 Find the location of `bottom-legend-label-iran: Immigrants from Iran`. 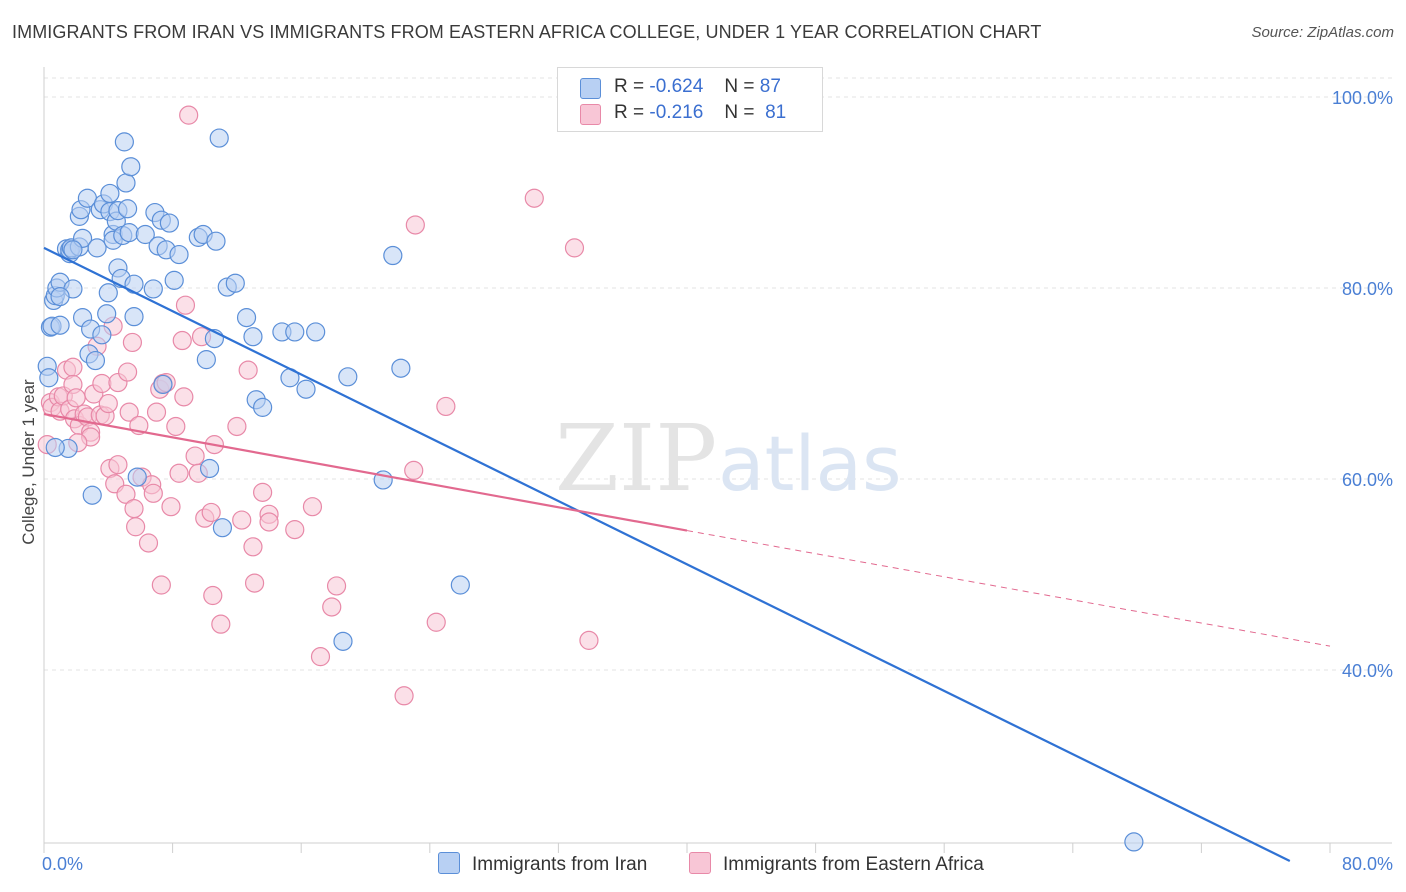

bottom-legend-label-iran: Immigrants from Iran is located at coordinates (560, 864).